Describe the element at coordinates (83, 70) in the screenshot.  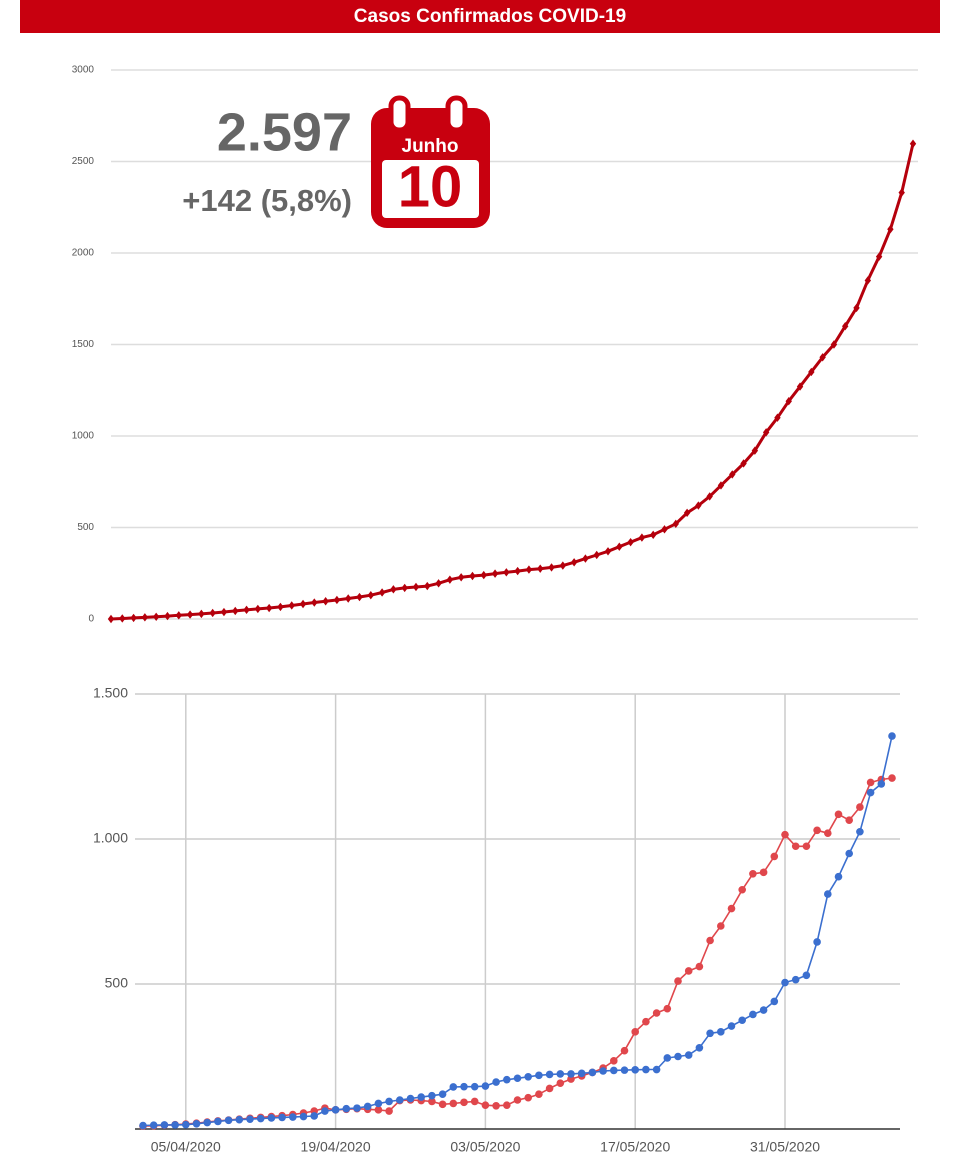
I see `y-tick-label: 3000` at that location.